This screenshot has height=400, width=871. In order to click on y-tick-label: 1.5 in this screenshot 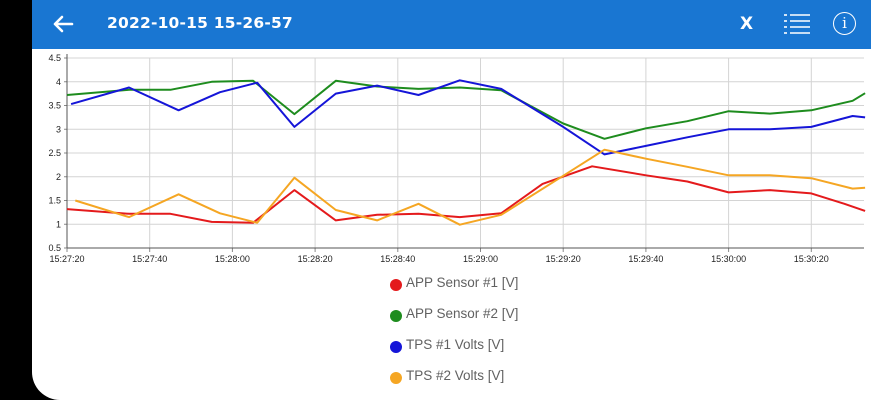, I will do `click(54, 201)`.